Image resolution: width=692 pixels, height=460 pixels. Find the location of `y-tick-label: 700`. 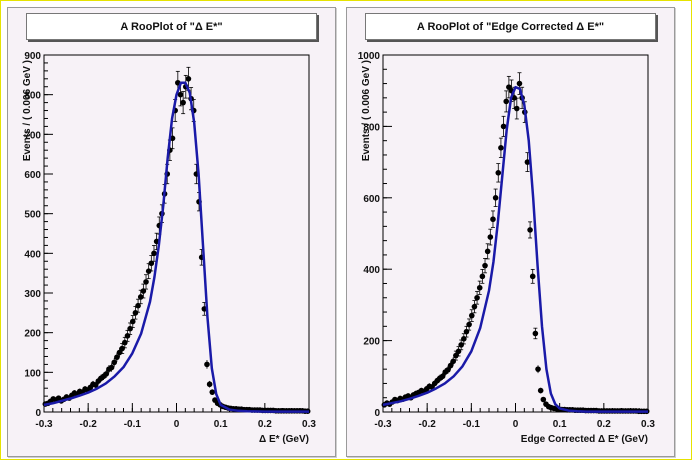

y-tick-label: 700 is located at coordinates (32, 135).